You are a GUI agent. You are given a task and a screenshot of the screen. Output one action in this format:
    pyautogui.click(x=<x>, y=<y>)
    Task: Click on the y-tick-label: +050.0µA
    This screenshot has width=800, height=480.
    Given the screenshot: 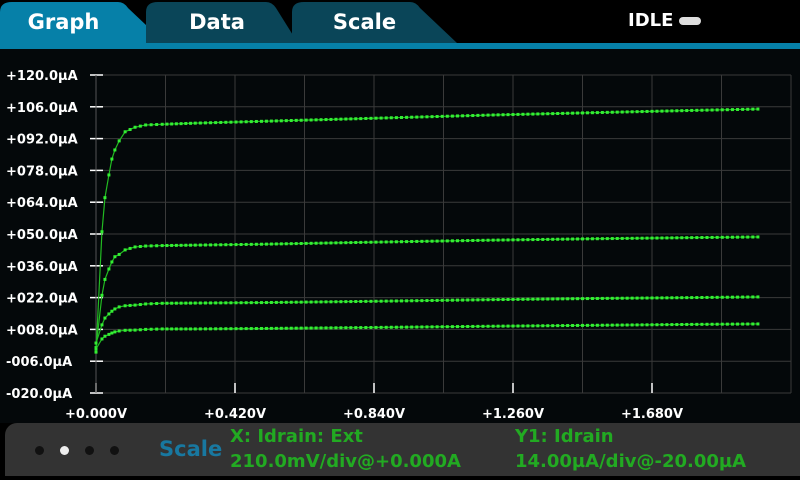 What is the action you would take?
    pyautogui.click(x=42, y=235)
    